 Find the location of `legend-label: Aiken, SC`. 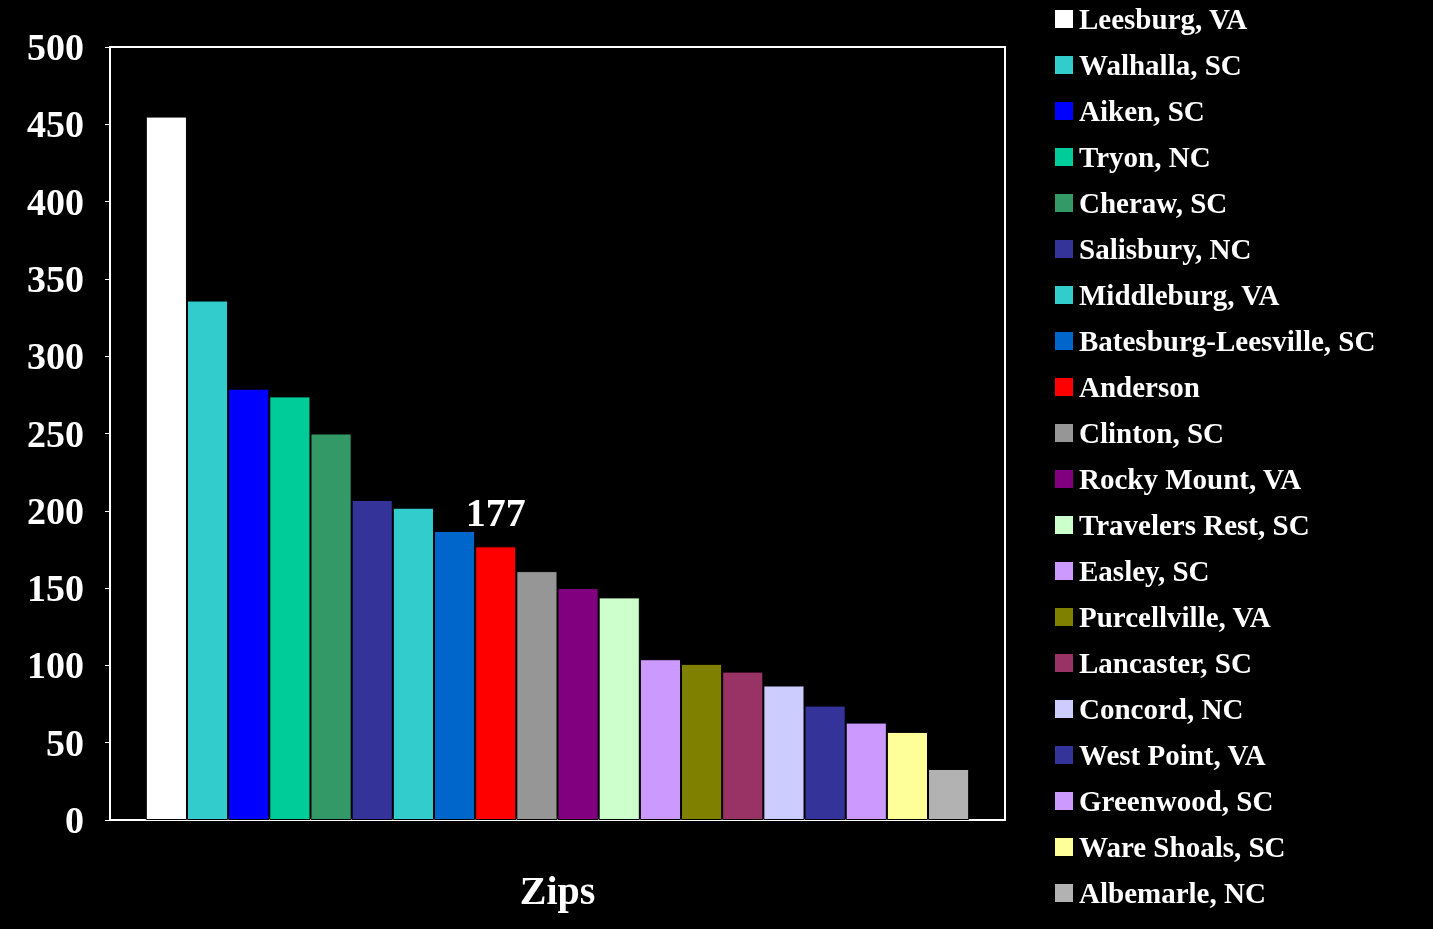

legend-label: Aiken, SC is located at coordinates (1142, 111).